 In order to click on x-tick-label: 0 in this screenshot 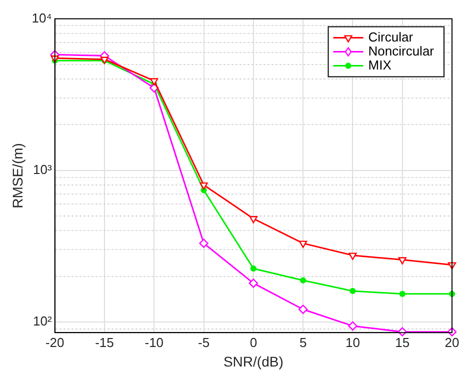, I will do `click(254, 342)`.